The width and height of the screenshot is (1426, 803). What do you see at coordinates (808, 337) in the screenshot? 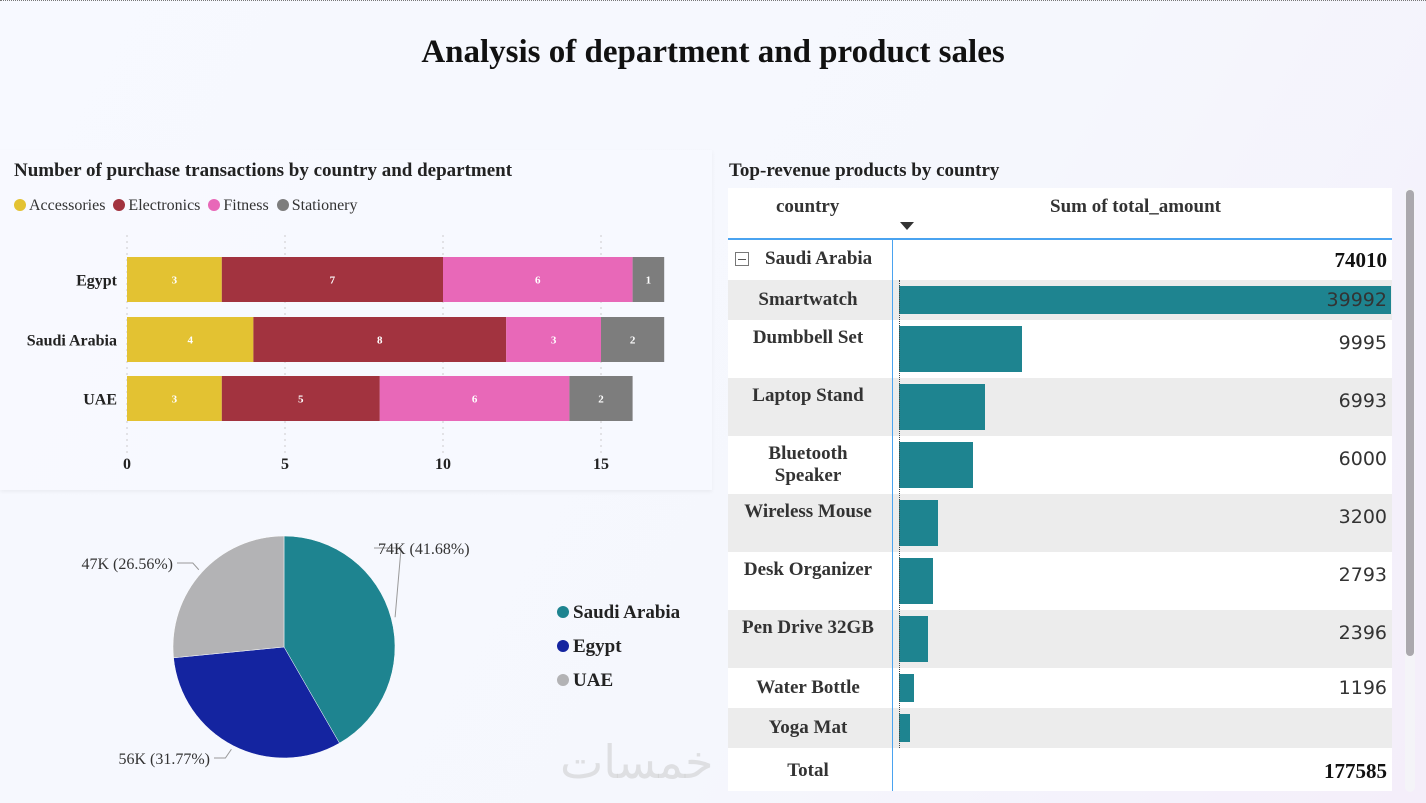
I see `product-label: Dumbbell Set` at bounding box center [808, 337].